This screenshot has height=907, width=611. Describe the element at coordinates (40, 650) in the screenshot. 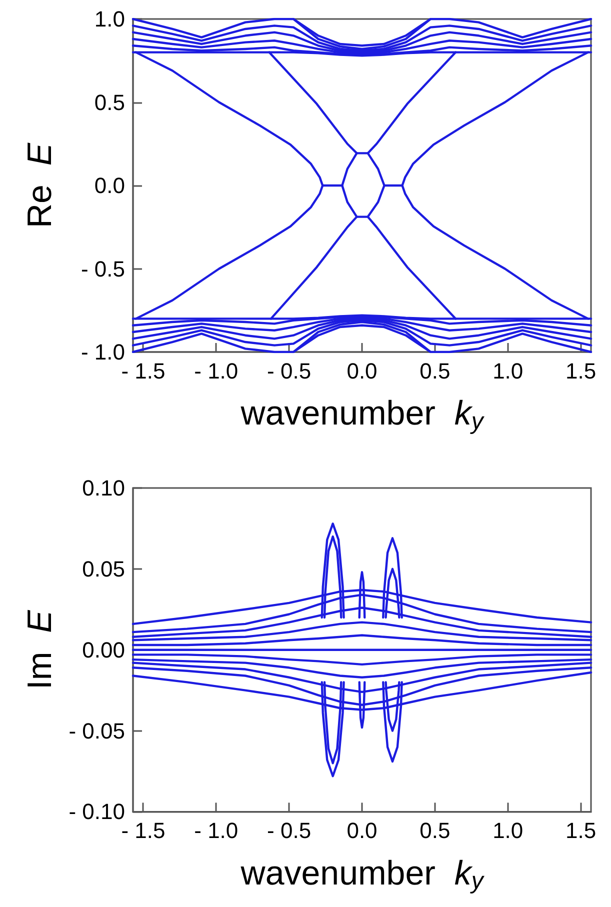

I see `y-axis-title: Im E` at that location.